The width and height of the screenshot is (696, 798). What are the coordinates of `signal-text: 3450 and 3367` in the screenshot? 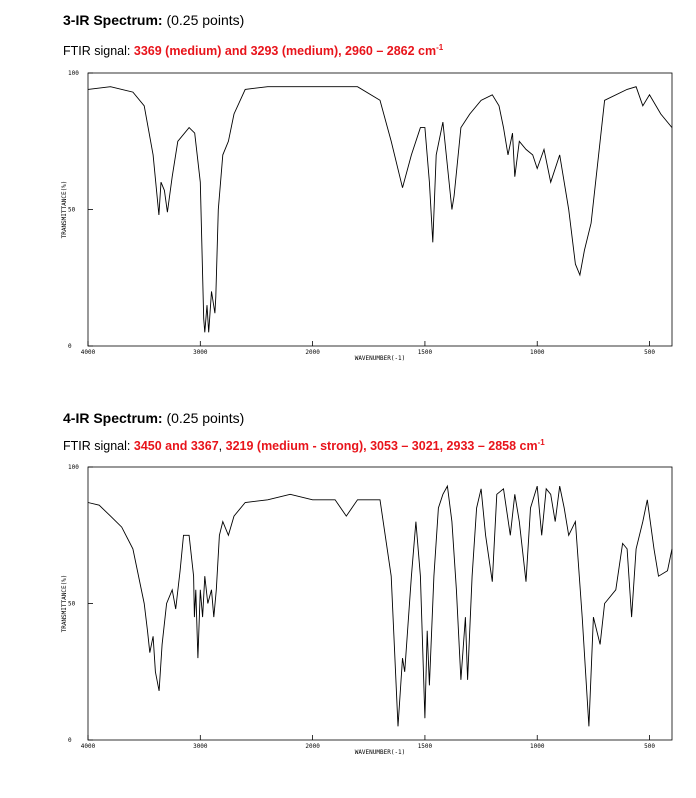 It's located at (176, 446).